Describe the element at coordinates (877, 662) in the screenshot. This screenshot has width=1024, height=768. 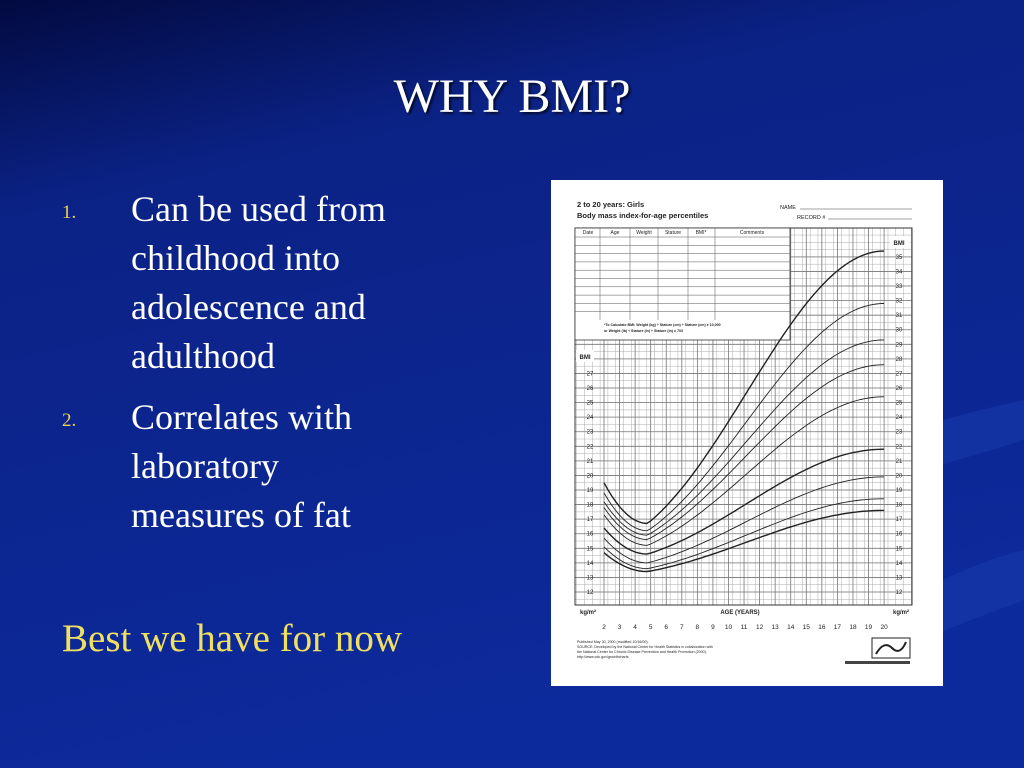
I see `logo-bar` at that location.